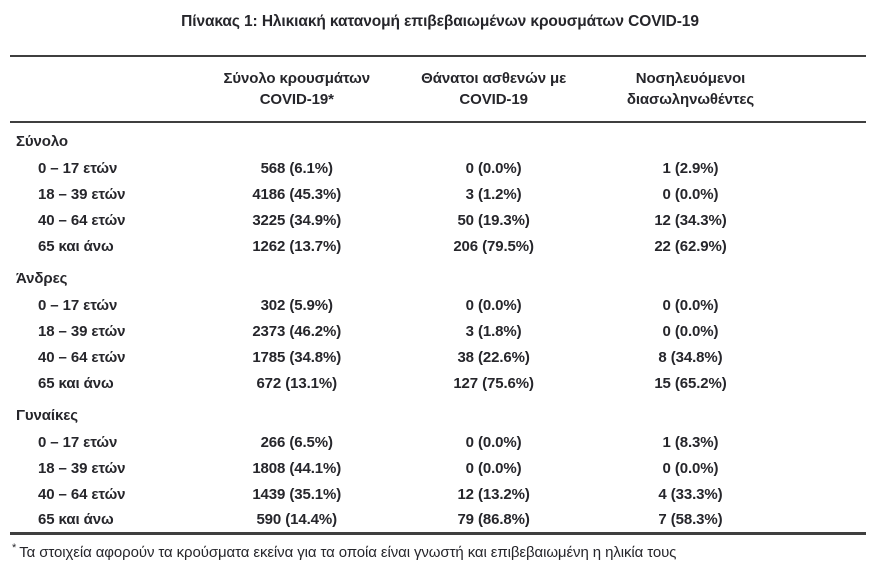 The height and width of the screenshot is (579, 880). What do you see at coordinates (493, 383) in the screenshot?
I see `deaths-value: 127 (75.6%)` at bounding box center [493, 383].